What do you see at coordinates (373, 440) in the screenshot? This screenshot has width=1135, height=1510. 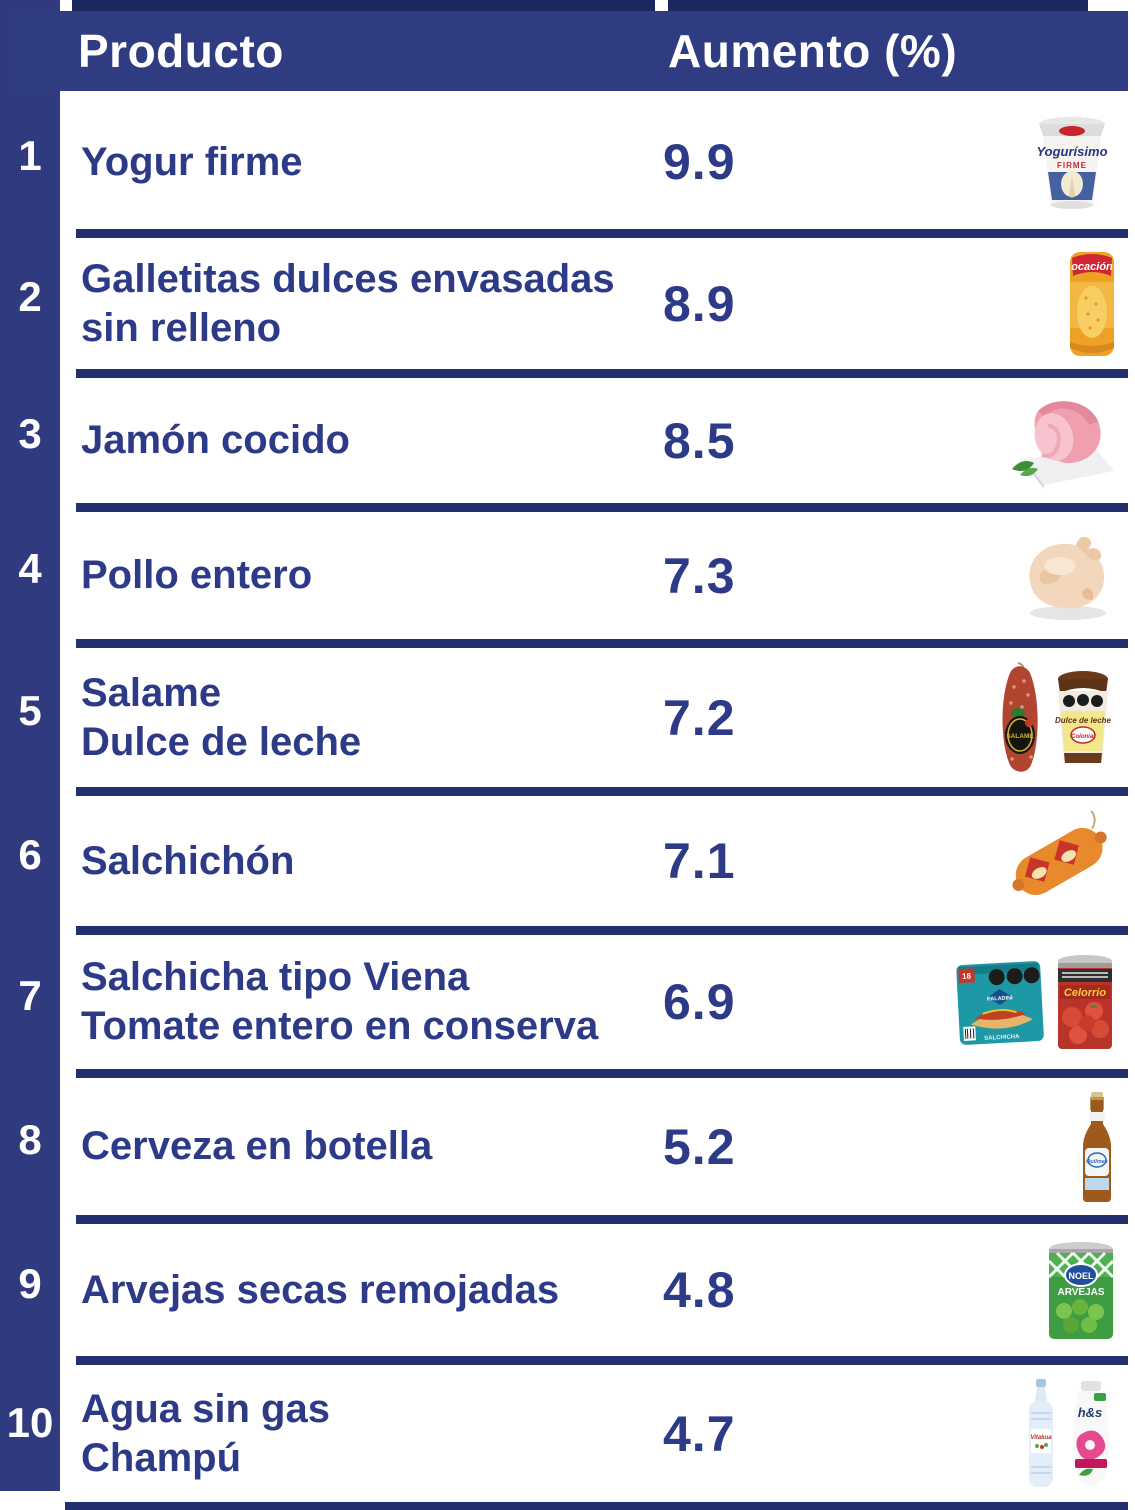 I see `product-name-cell: Jamón cocido` at bounding box center [373, 440].